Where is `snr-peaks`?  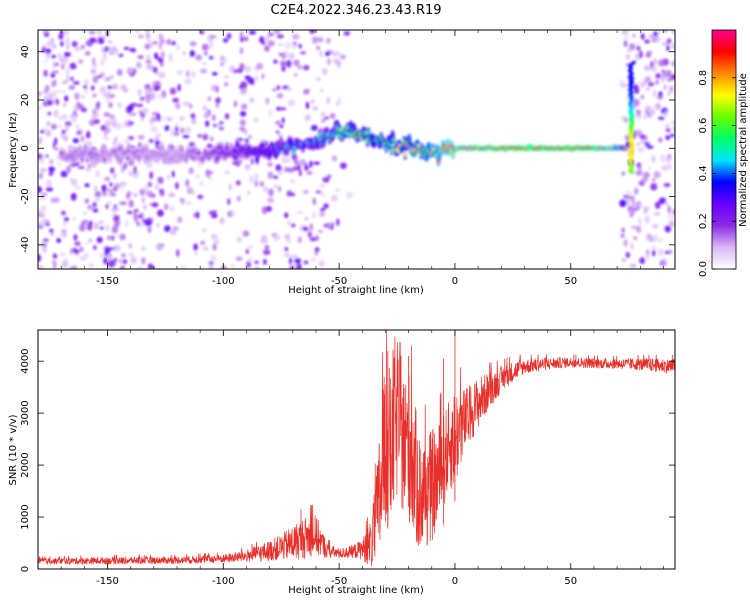 snr-peaks is located at coordinates (421, 427).